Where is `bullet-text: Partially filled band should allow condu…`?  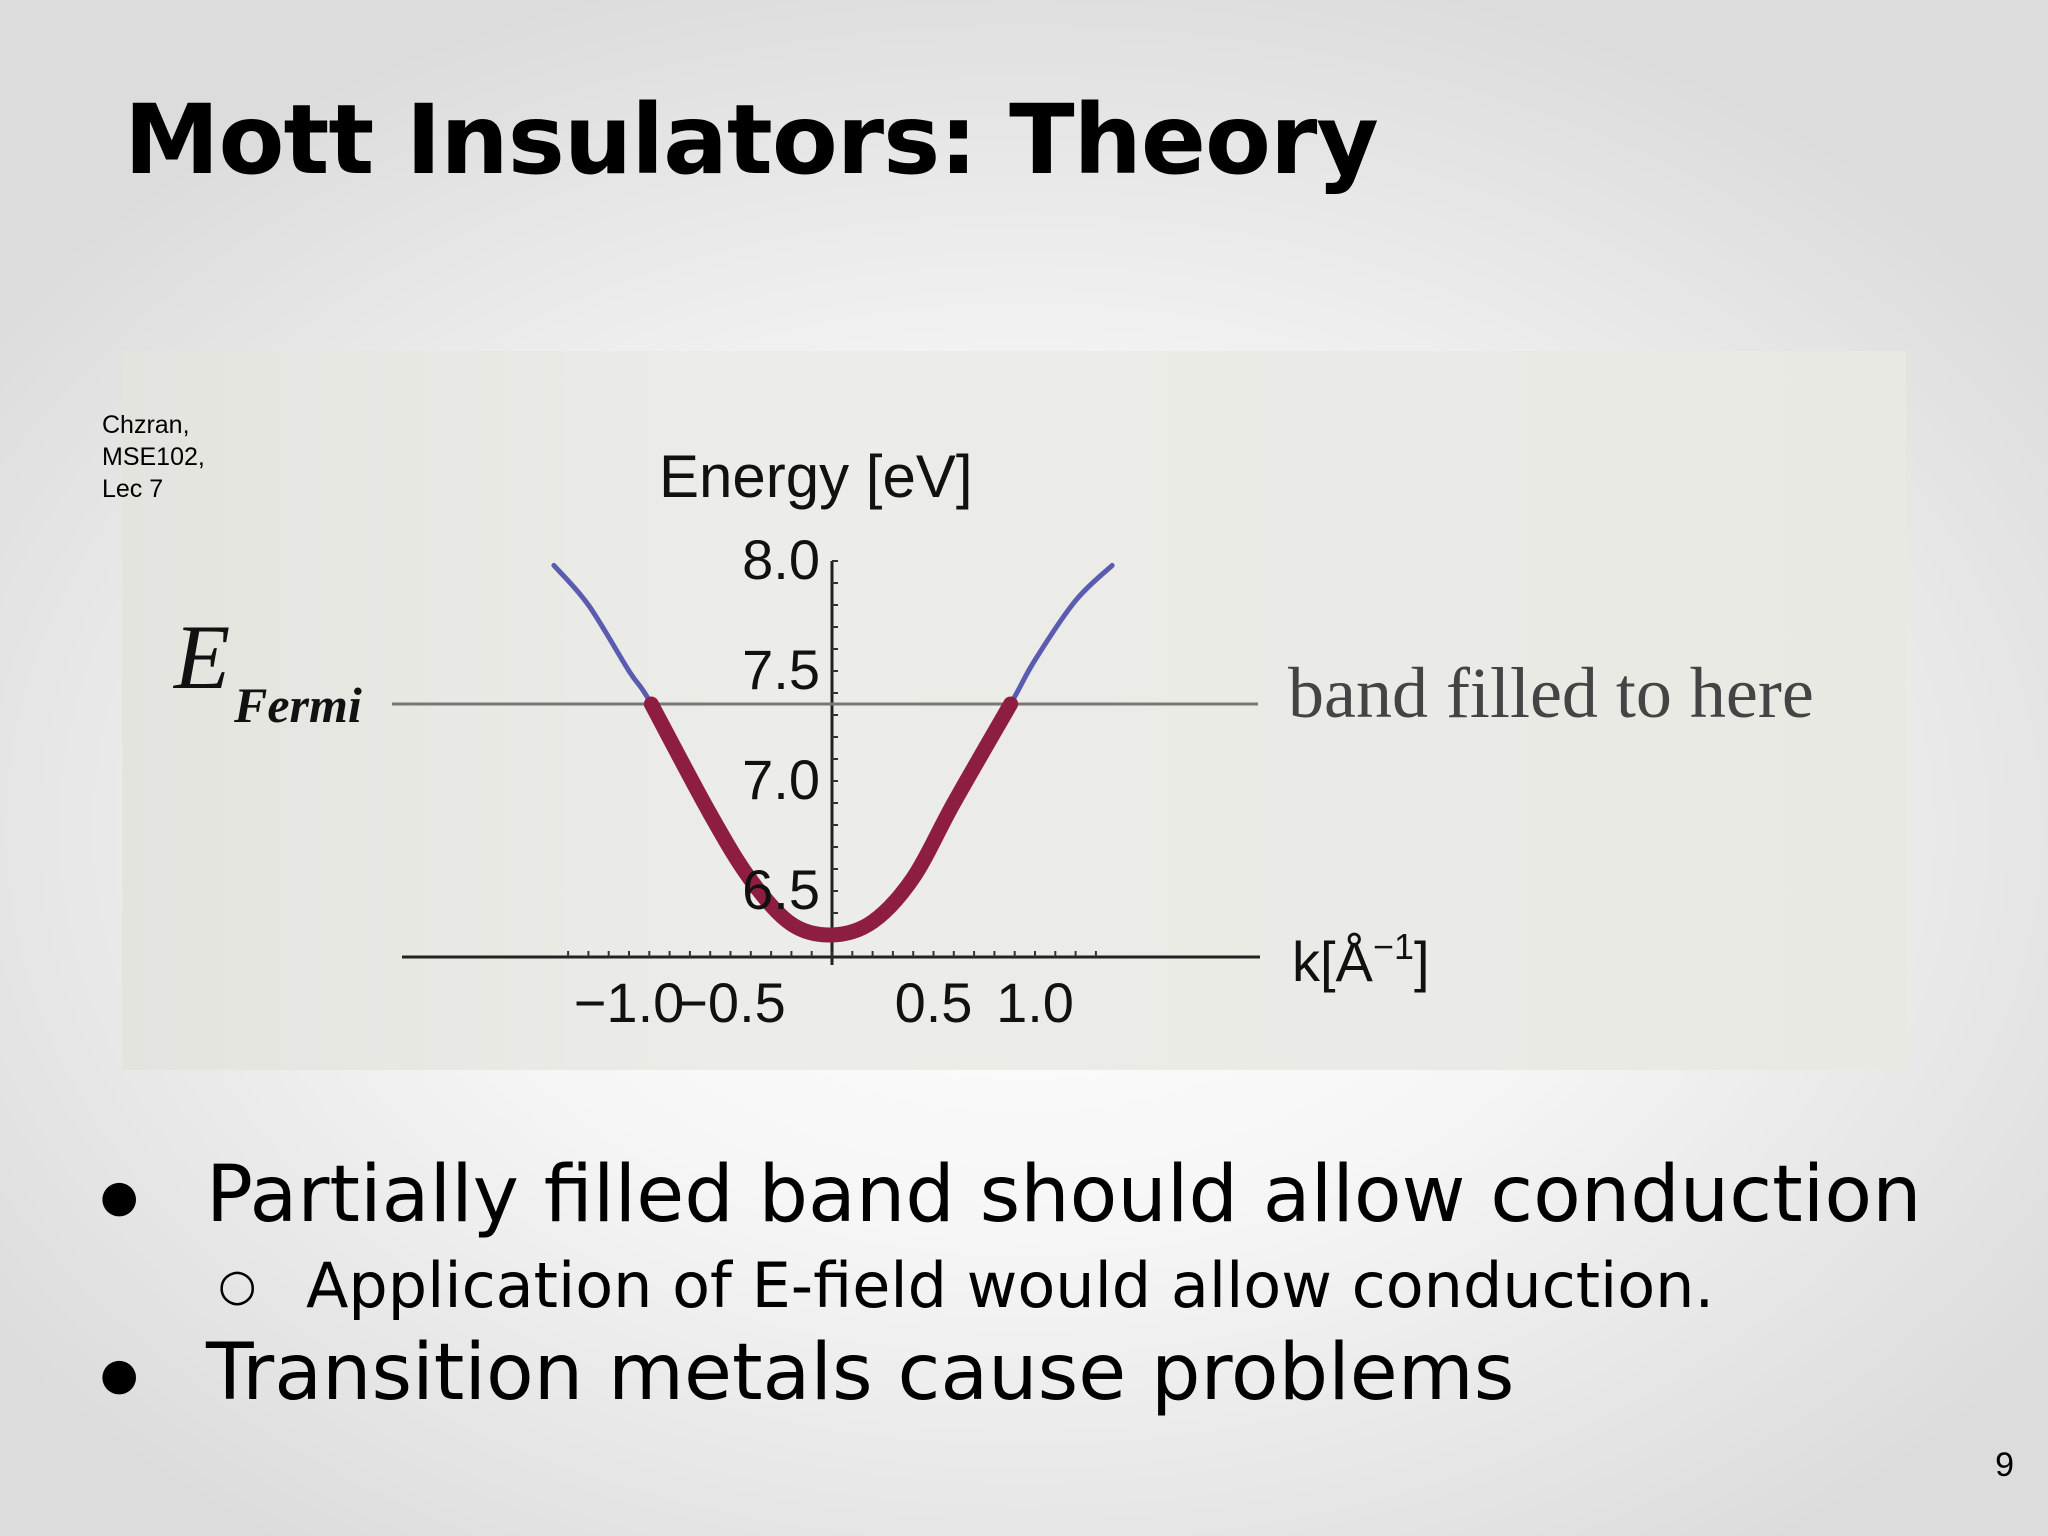 bullet-text: Partially filled band should allow condu… is located at coordinates (1064, 1195).